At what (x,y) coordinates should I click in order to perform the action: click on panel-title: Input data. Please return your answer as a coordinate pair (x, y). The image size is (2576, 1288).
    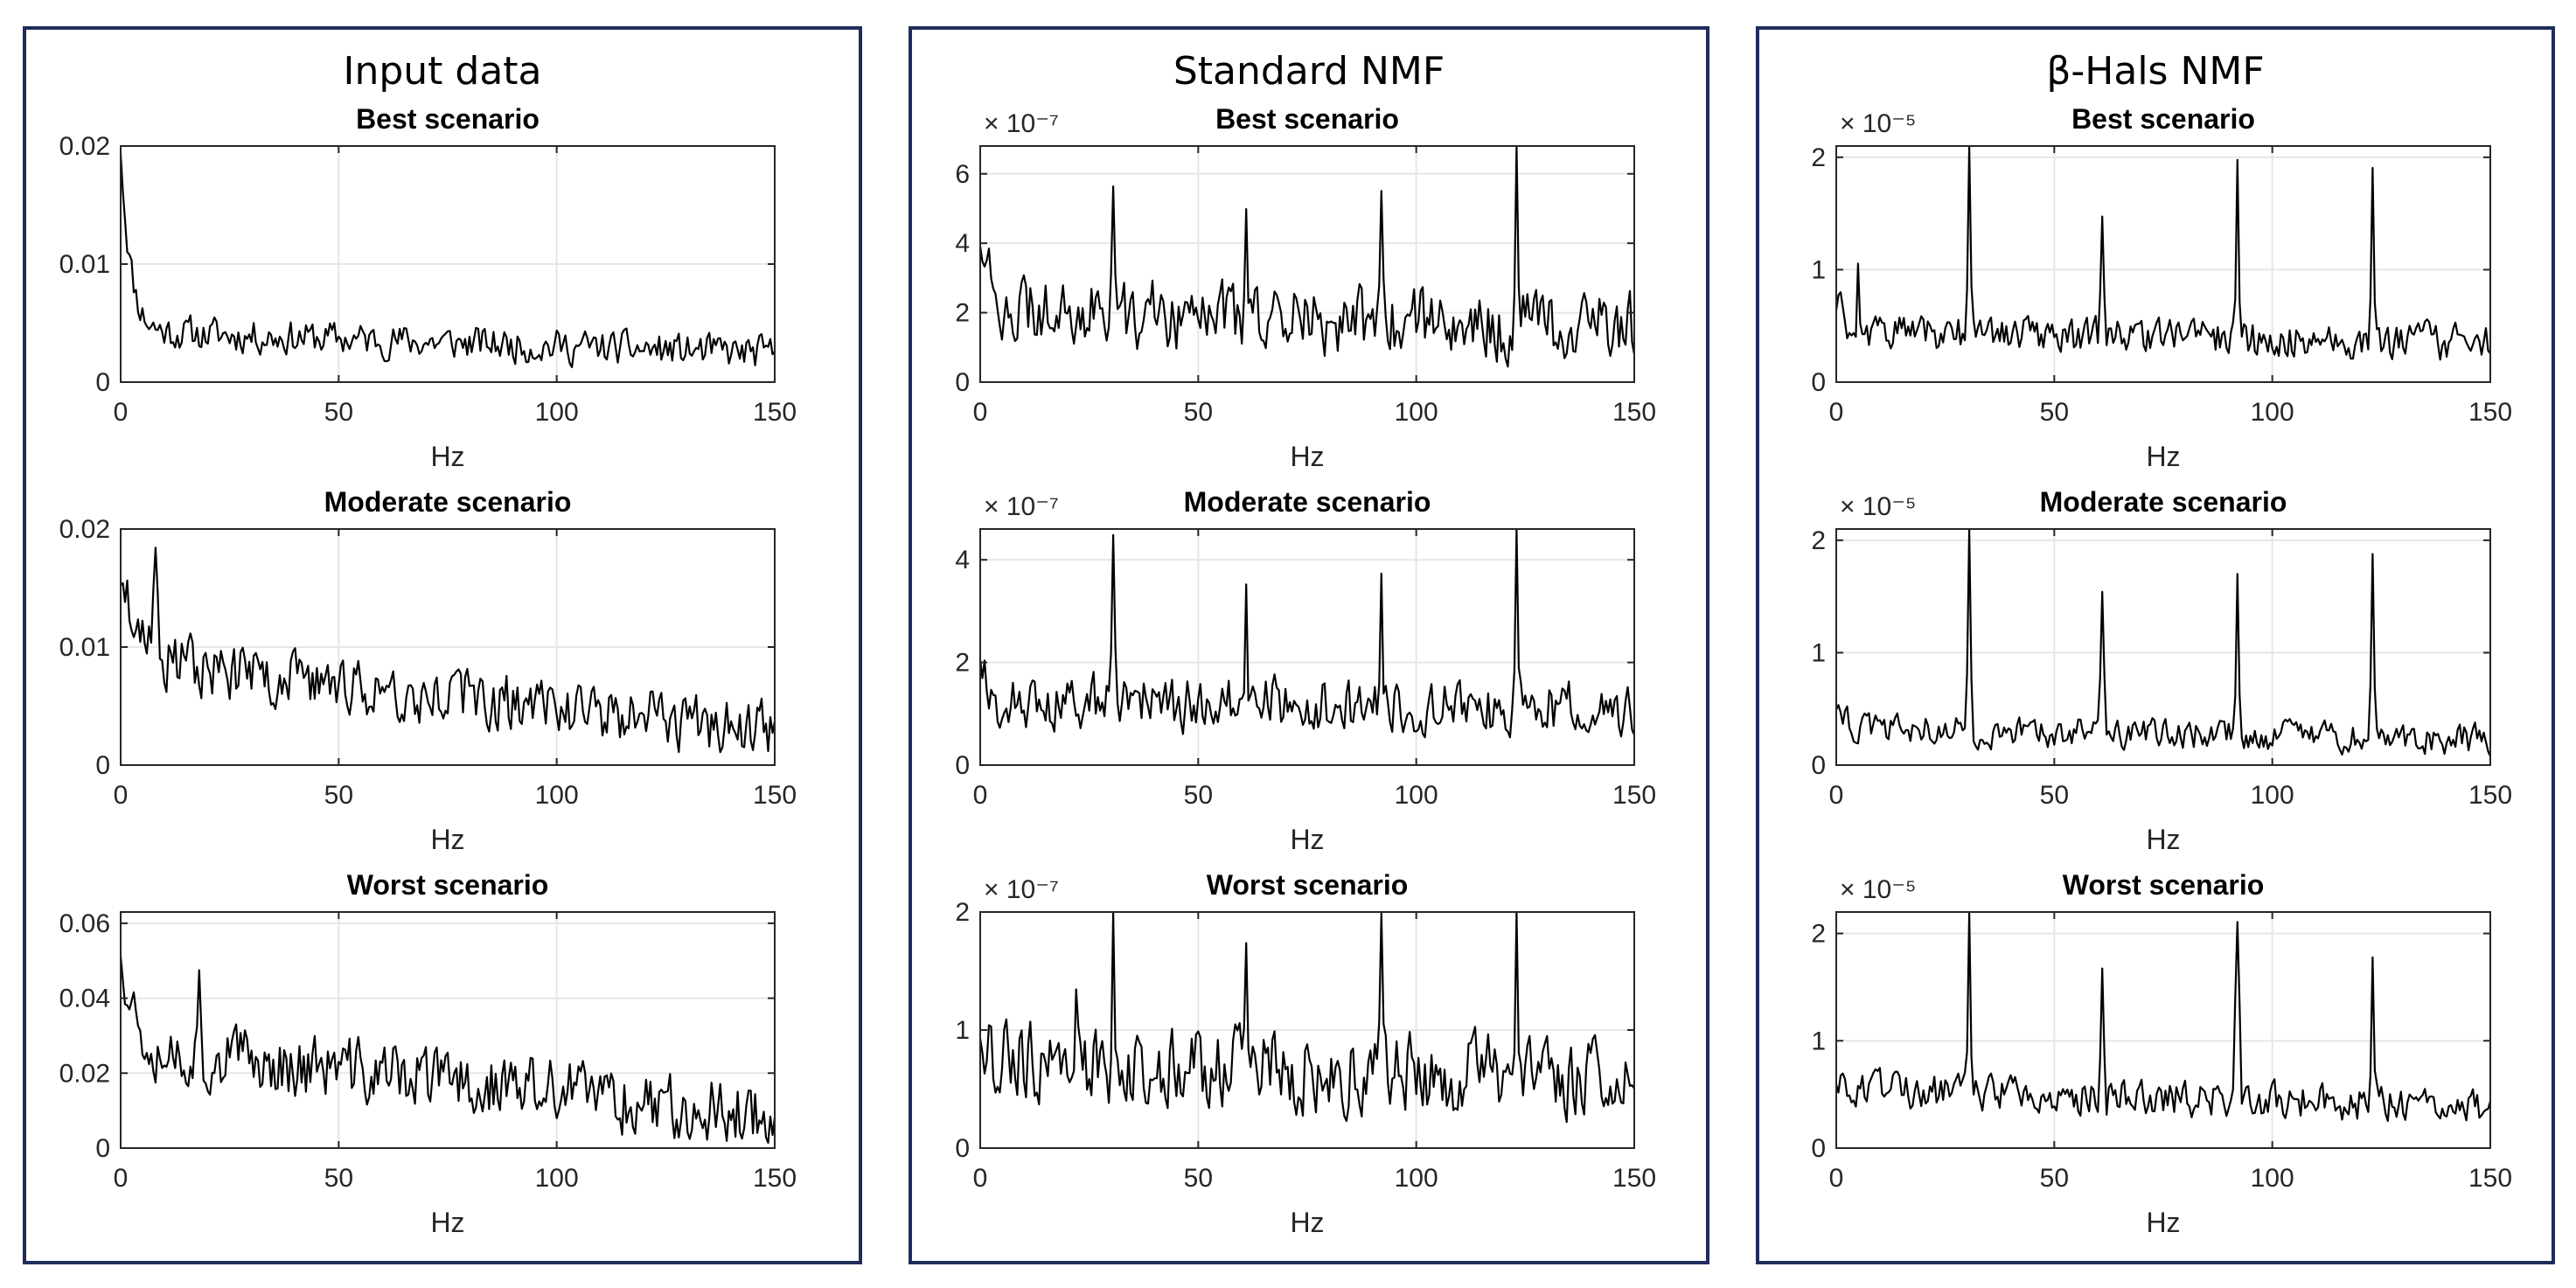
    Looking at the image, I should click on (442, 71).